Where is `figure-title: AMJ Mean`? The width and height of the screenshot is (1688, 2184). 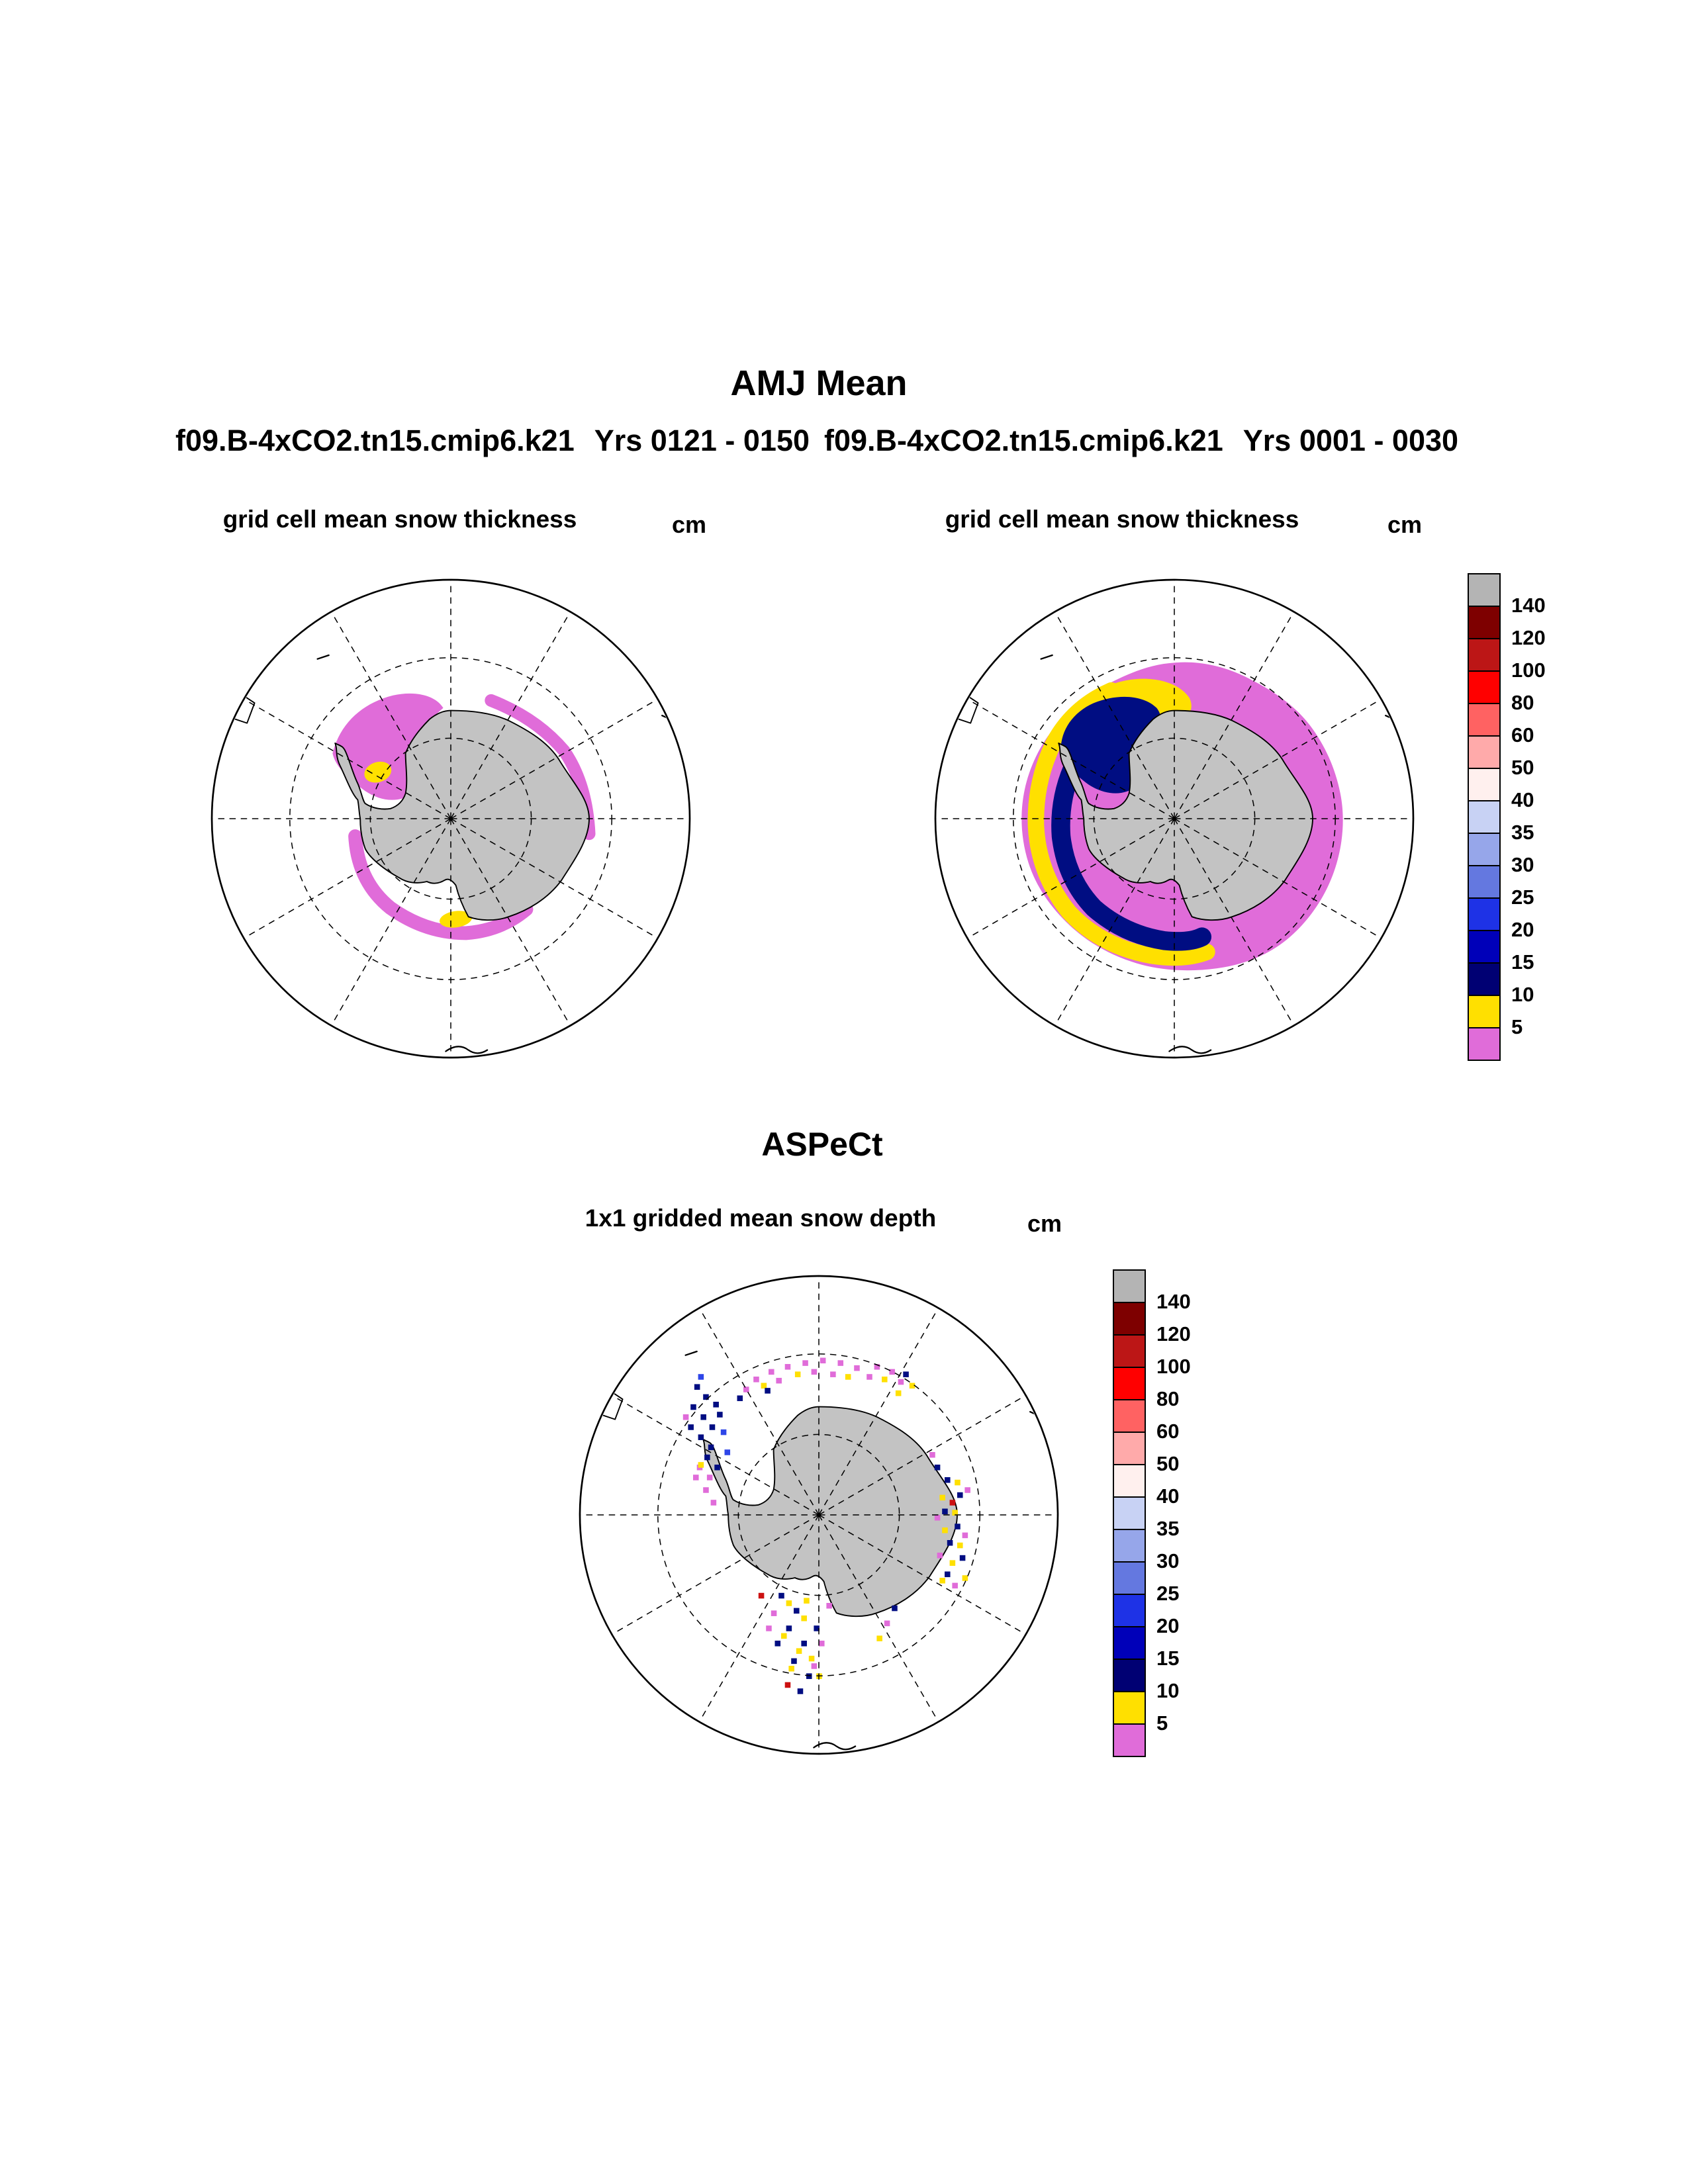 figure-title: AMJ Mean is located at coordinates (819, 383).